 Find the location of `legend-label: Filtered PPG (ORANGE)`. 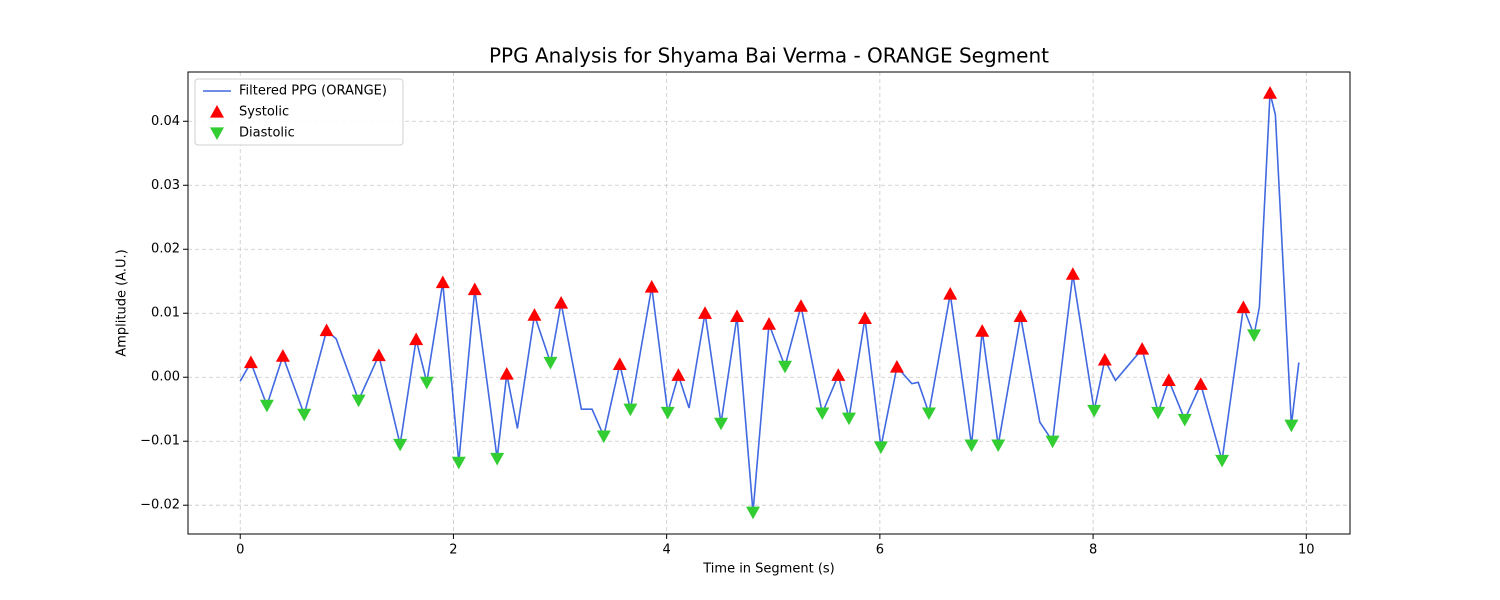

legend-label: Filtered PPG (ORANGE) is located at coordinates (313, 91).